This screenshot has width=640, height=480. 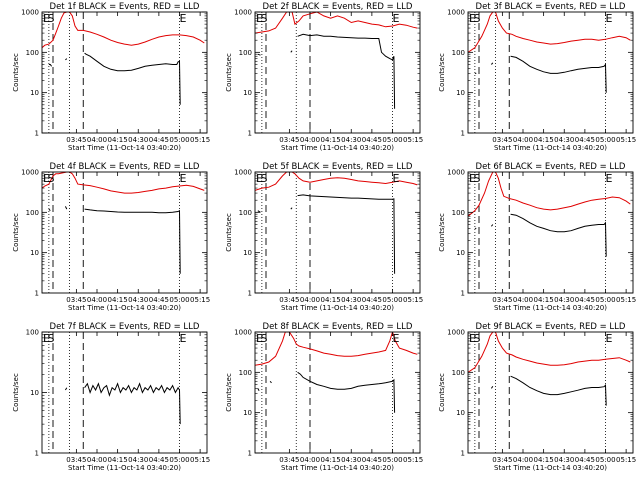 What do you see at coordinates (338, 327) in the screenshot?
I see `panel-title: Det 8f BLACK = Events, RED = LLD` at bounding box center [338, 327].